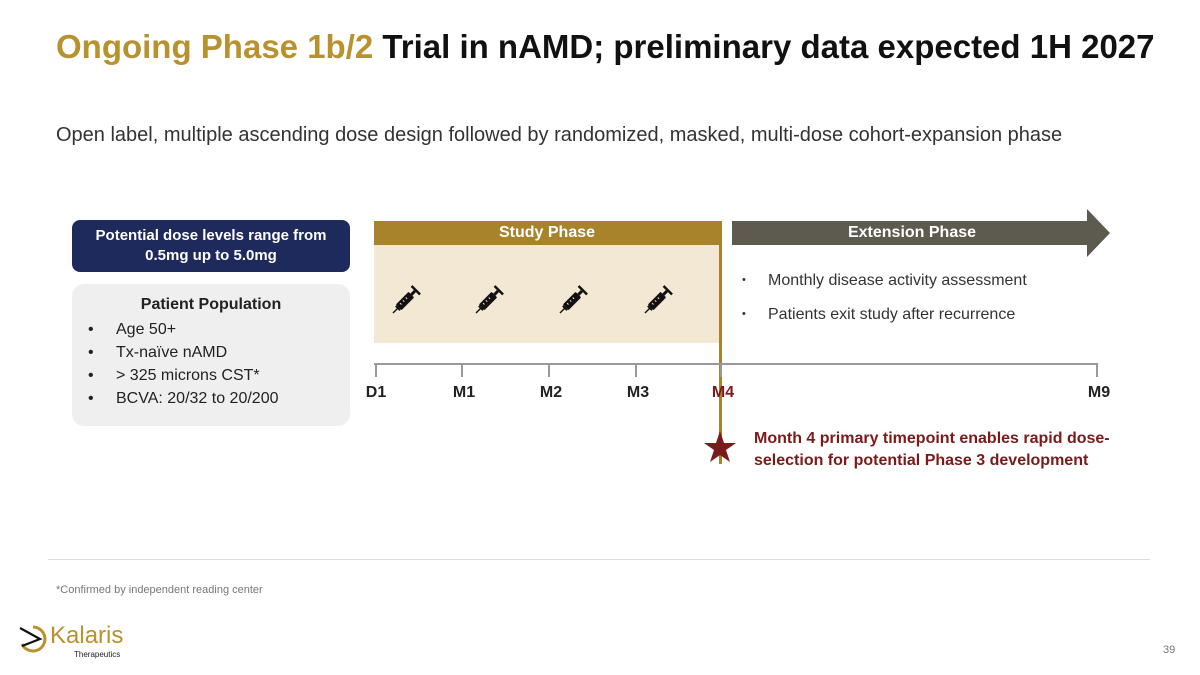  What do you see at coordinates (211, 329) in the screenshot?
I see `population-item: Age 50+` at bounding box center [211, 329].